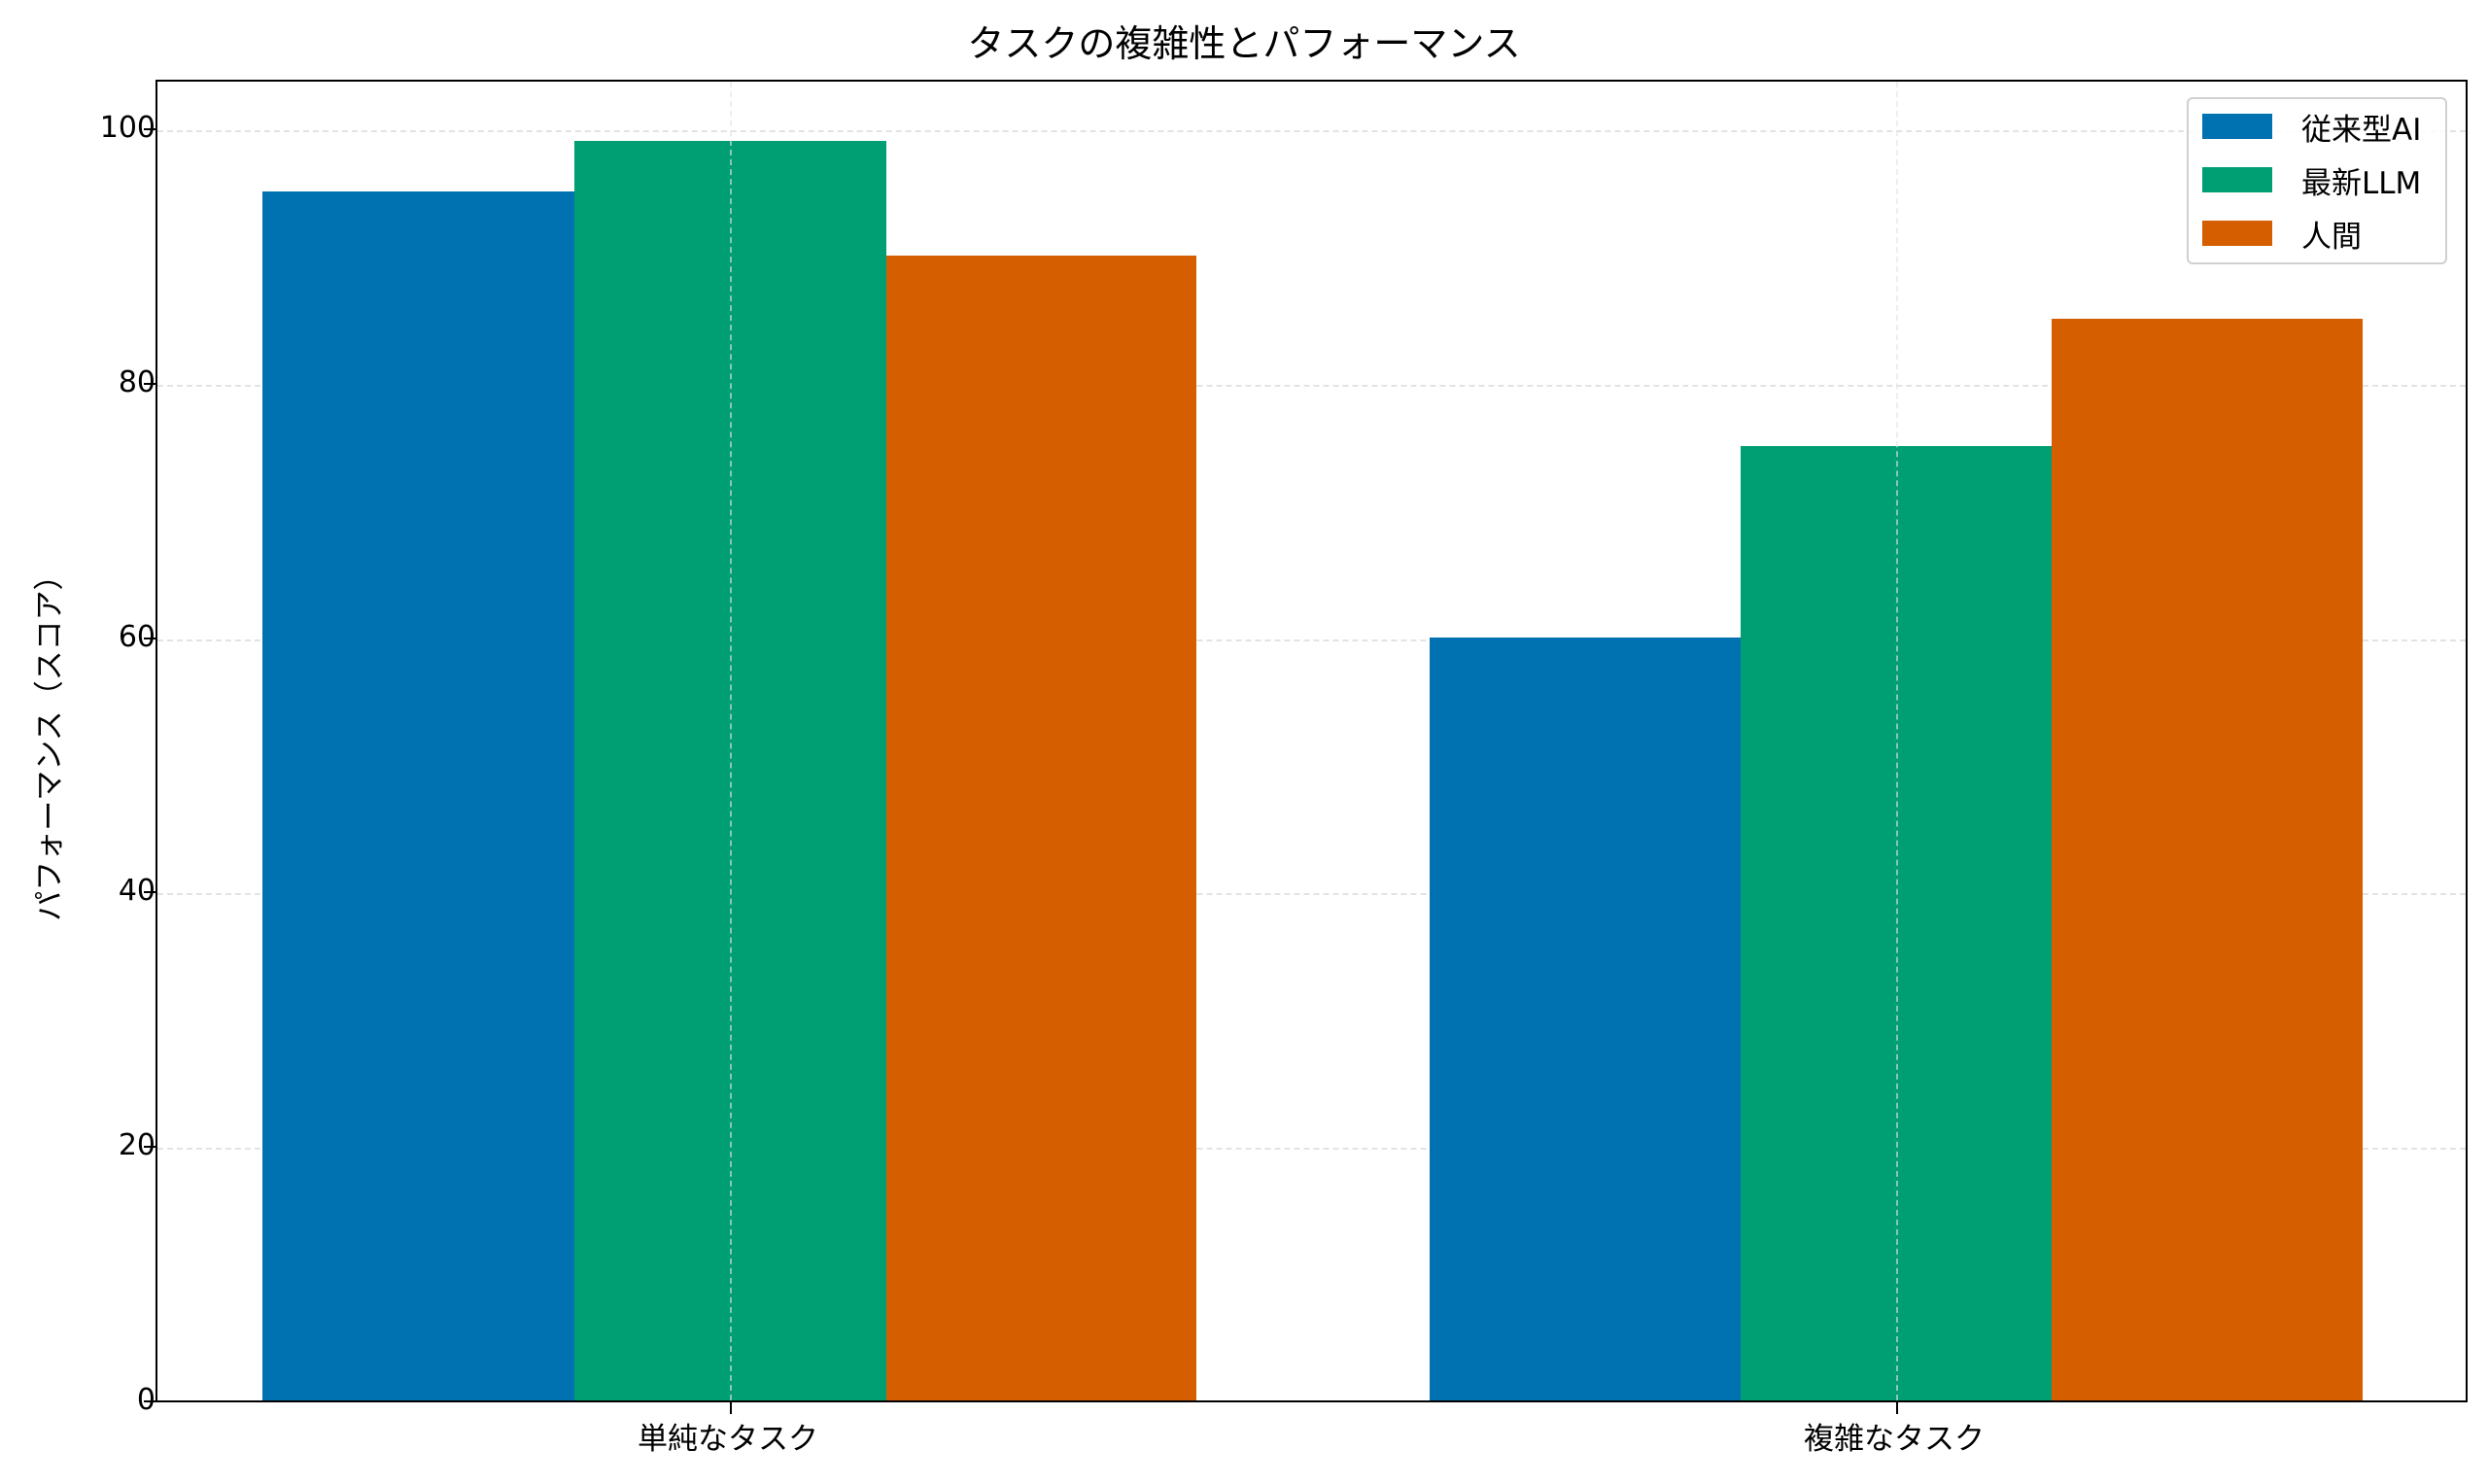 This screenshot has height=1484, width=2488. Describe the element at coordinates (1897, 1408) in the screenshot. I see `x-tick-complex` at that location.